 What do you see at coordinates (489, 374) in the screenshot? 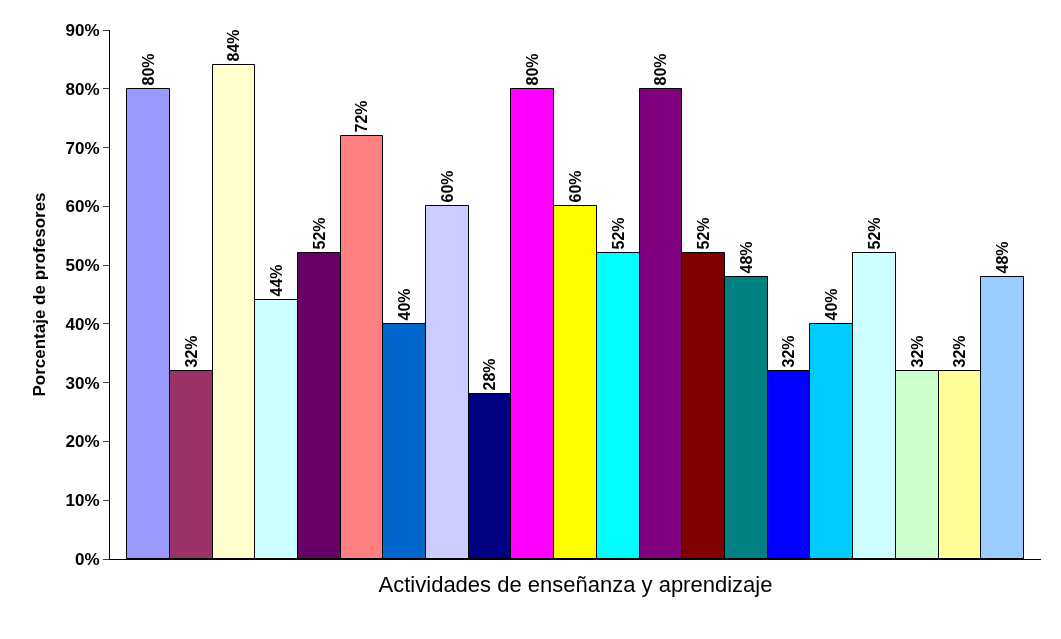
I see `data-label: 28%` at bounding box center [489, 374].